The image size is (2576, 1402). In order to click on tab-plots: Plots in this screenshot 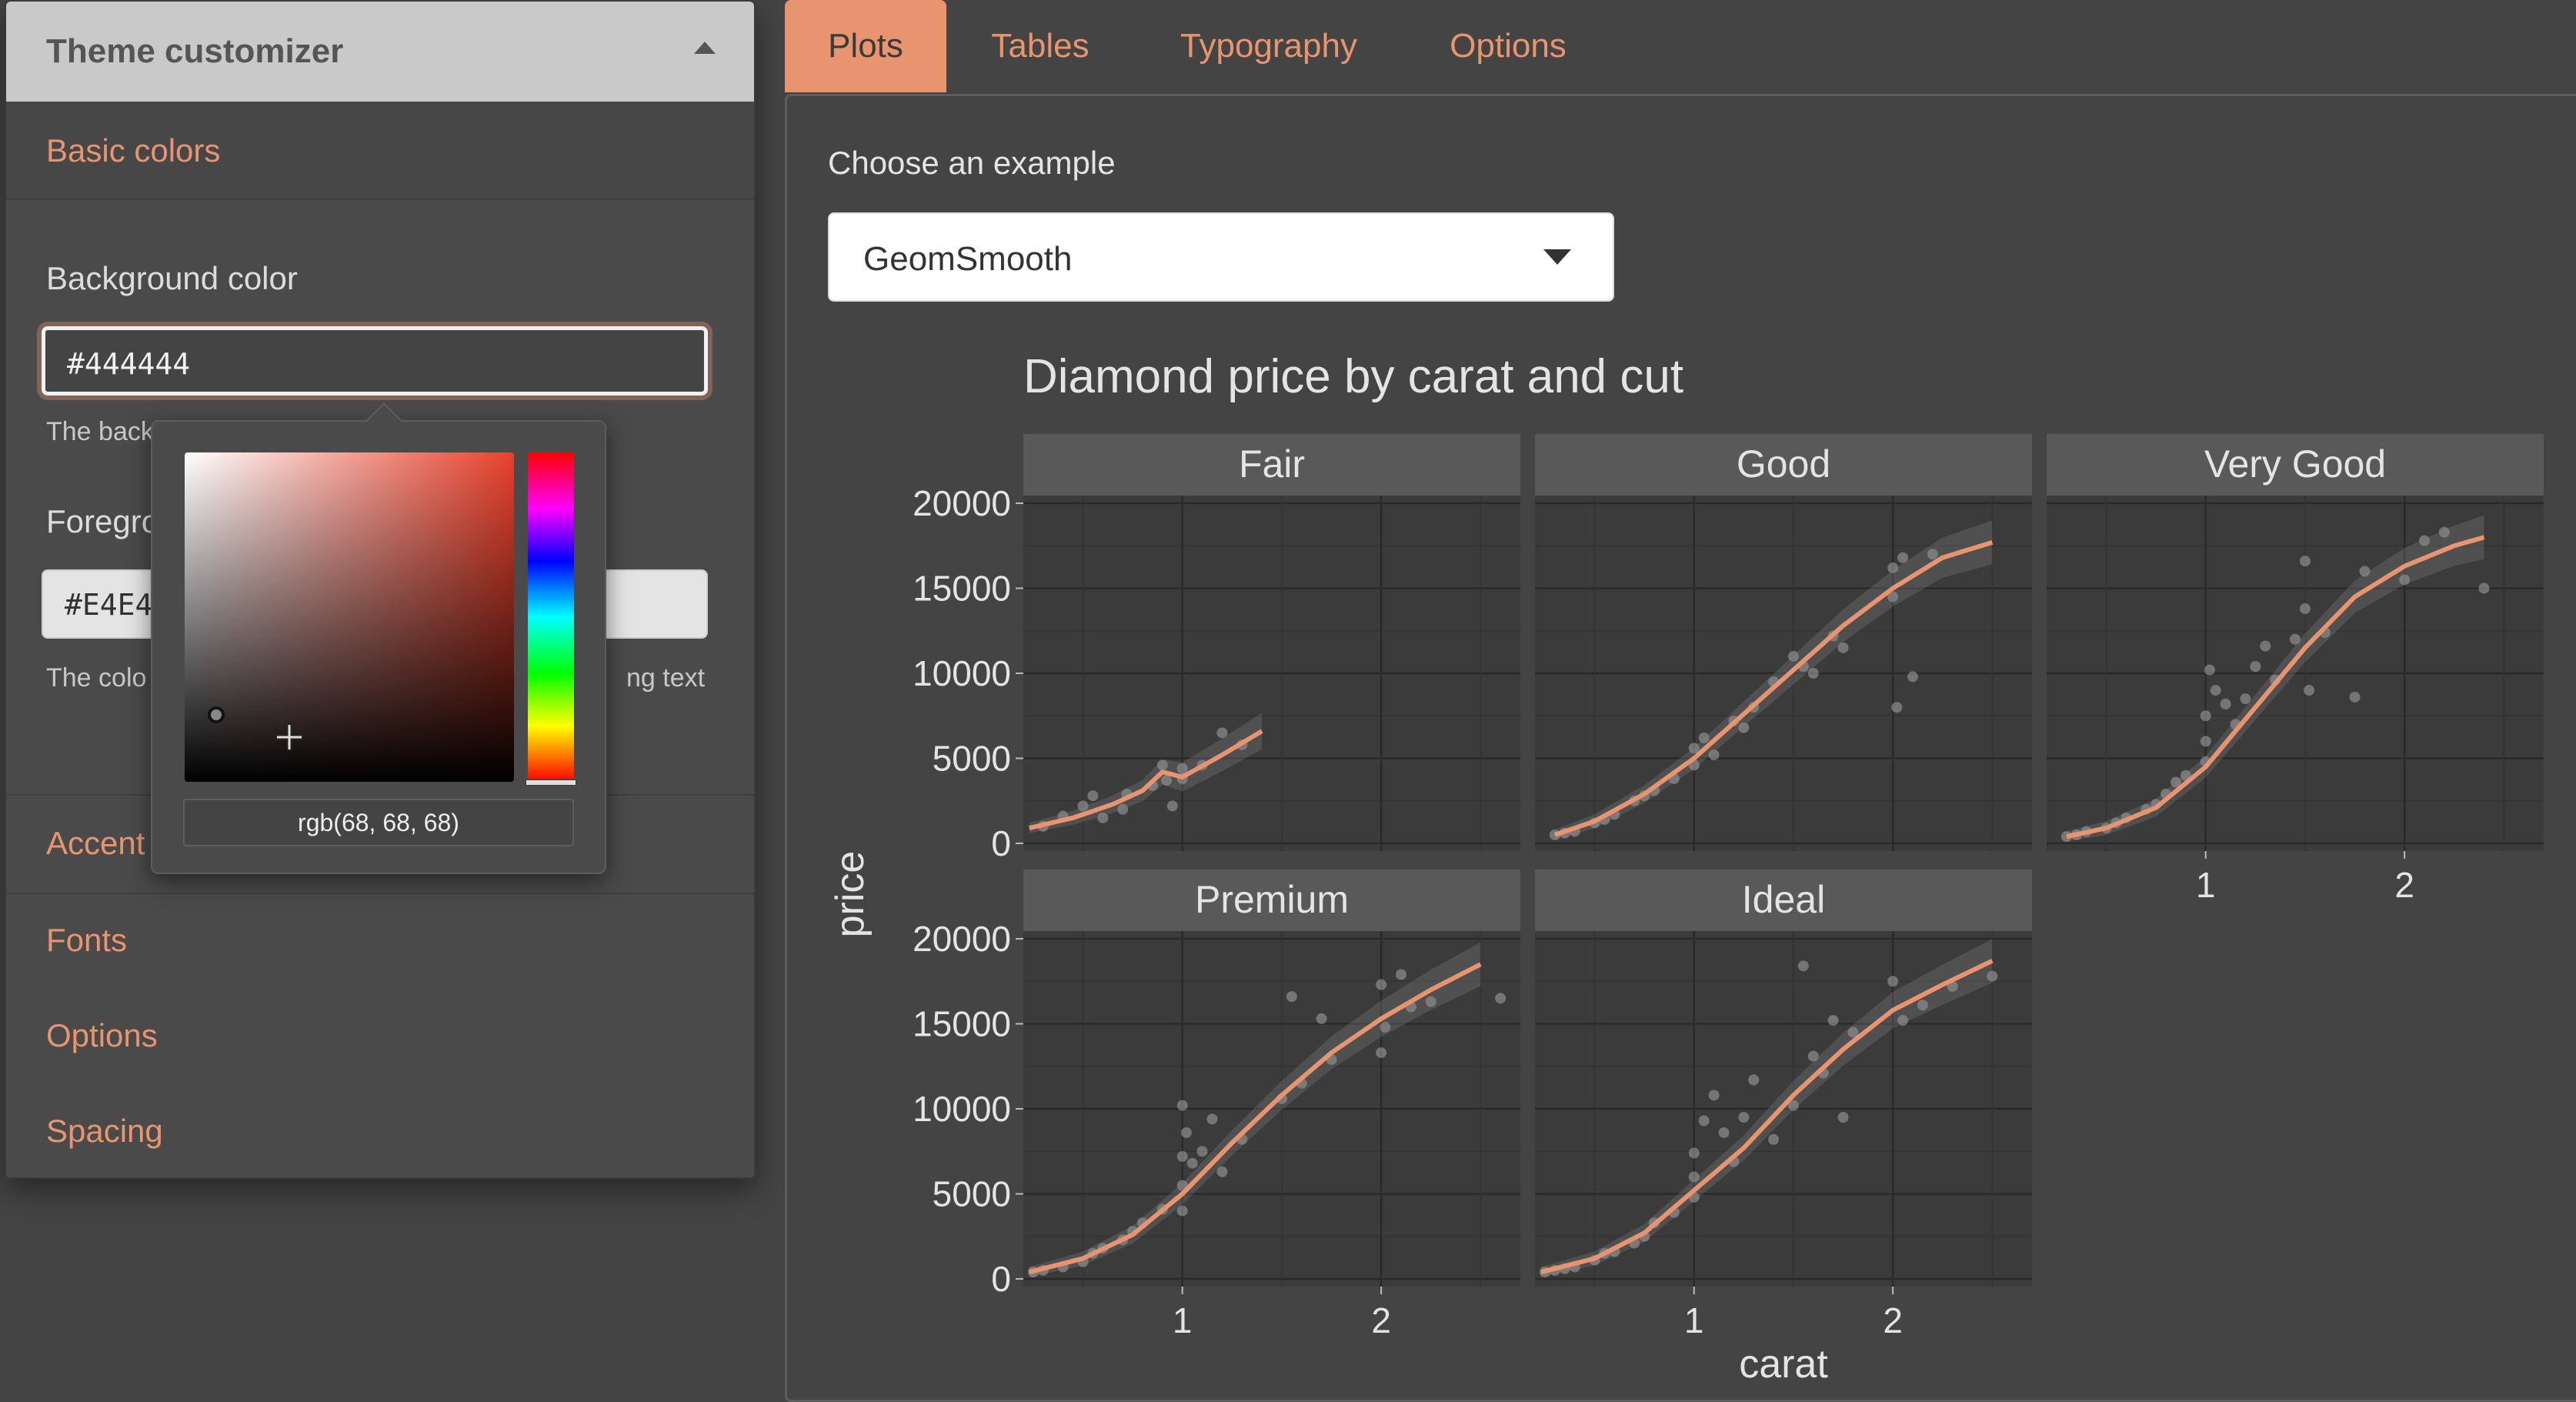, I will do `click(866, 46)`.